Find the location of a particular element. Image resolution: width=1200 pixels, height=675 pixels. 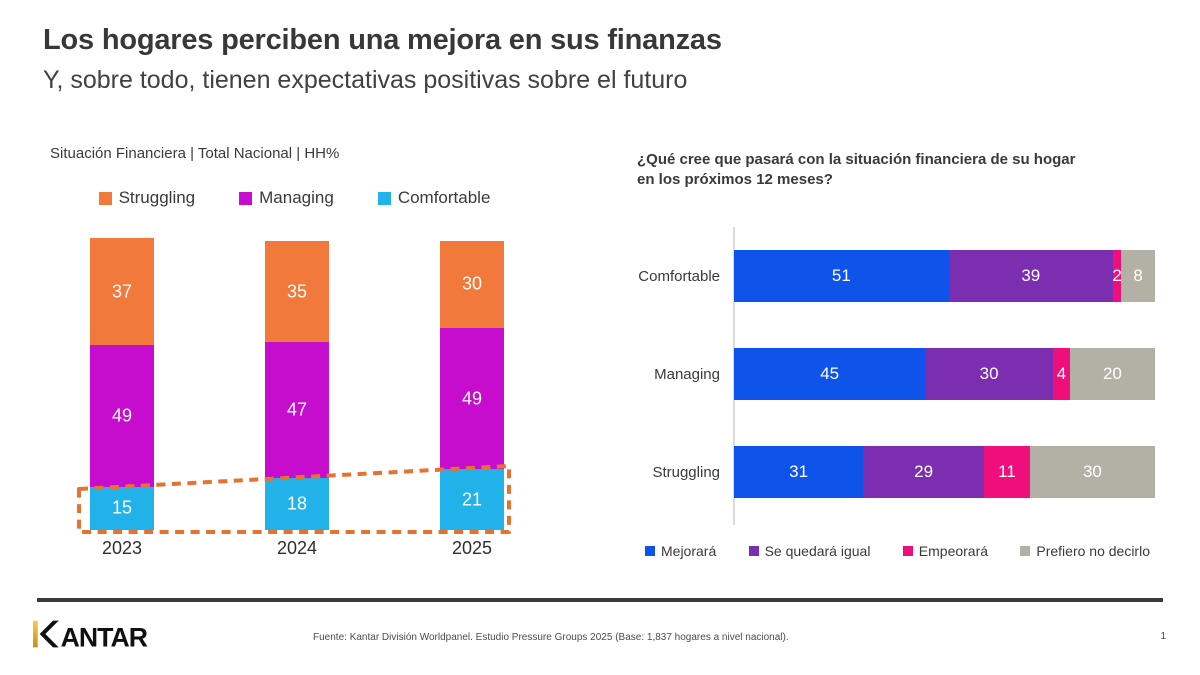

segment-empeorar--struggling: 11 is located at coordinates (1007, 472).